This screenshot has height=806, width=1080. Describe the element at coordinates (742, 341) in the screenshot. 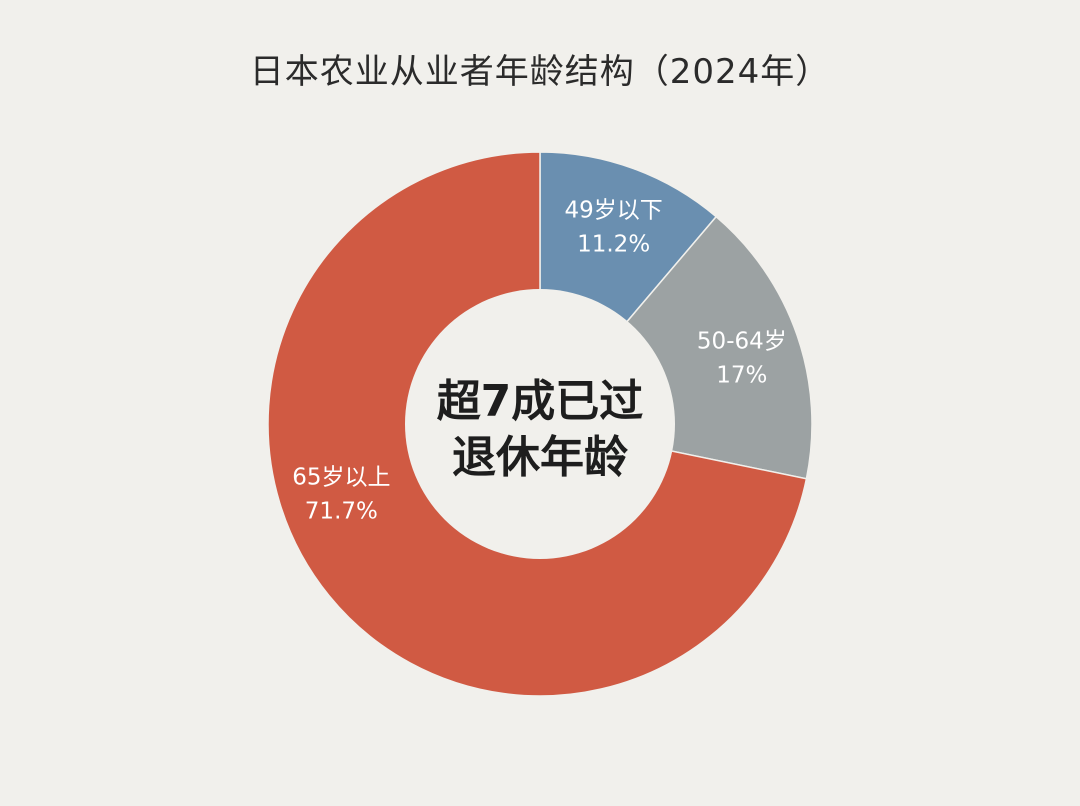

I see `slice-1-name-label: 50-64岁` at that location.